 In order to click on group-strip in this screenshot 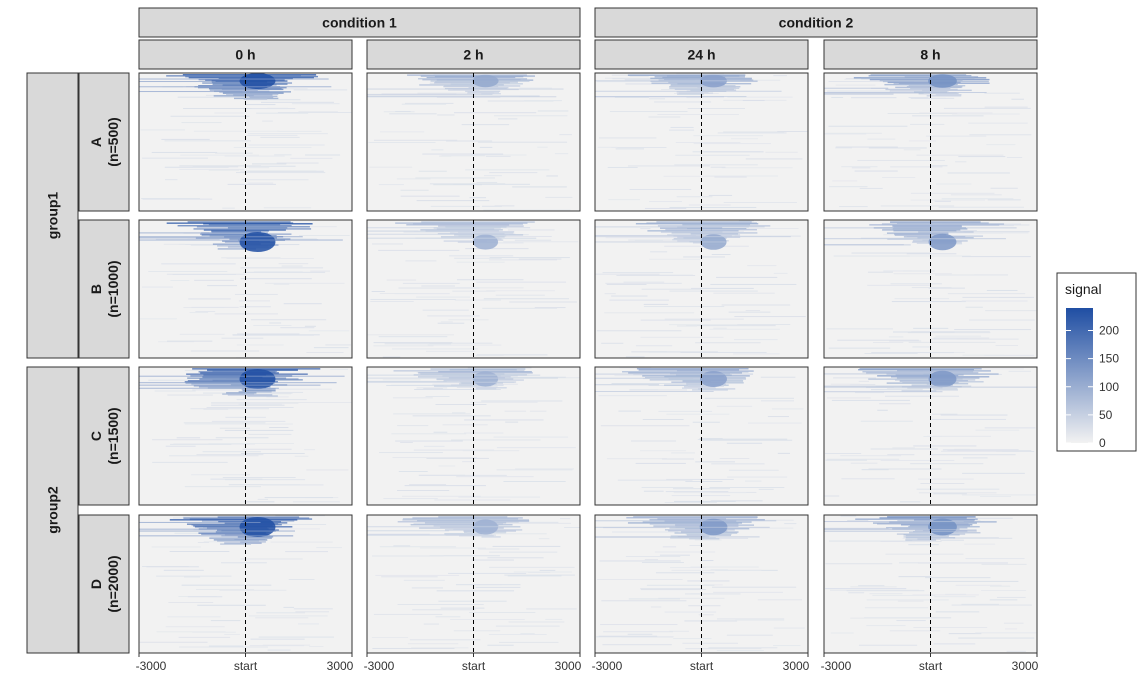, I will do `click(52, 510)`.